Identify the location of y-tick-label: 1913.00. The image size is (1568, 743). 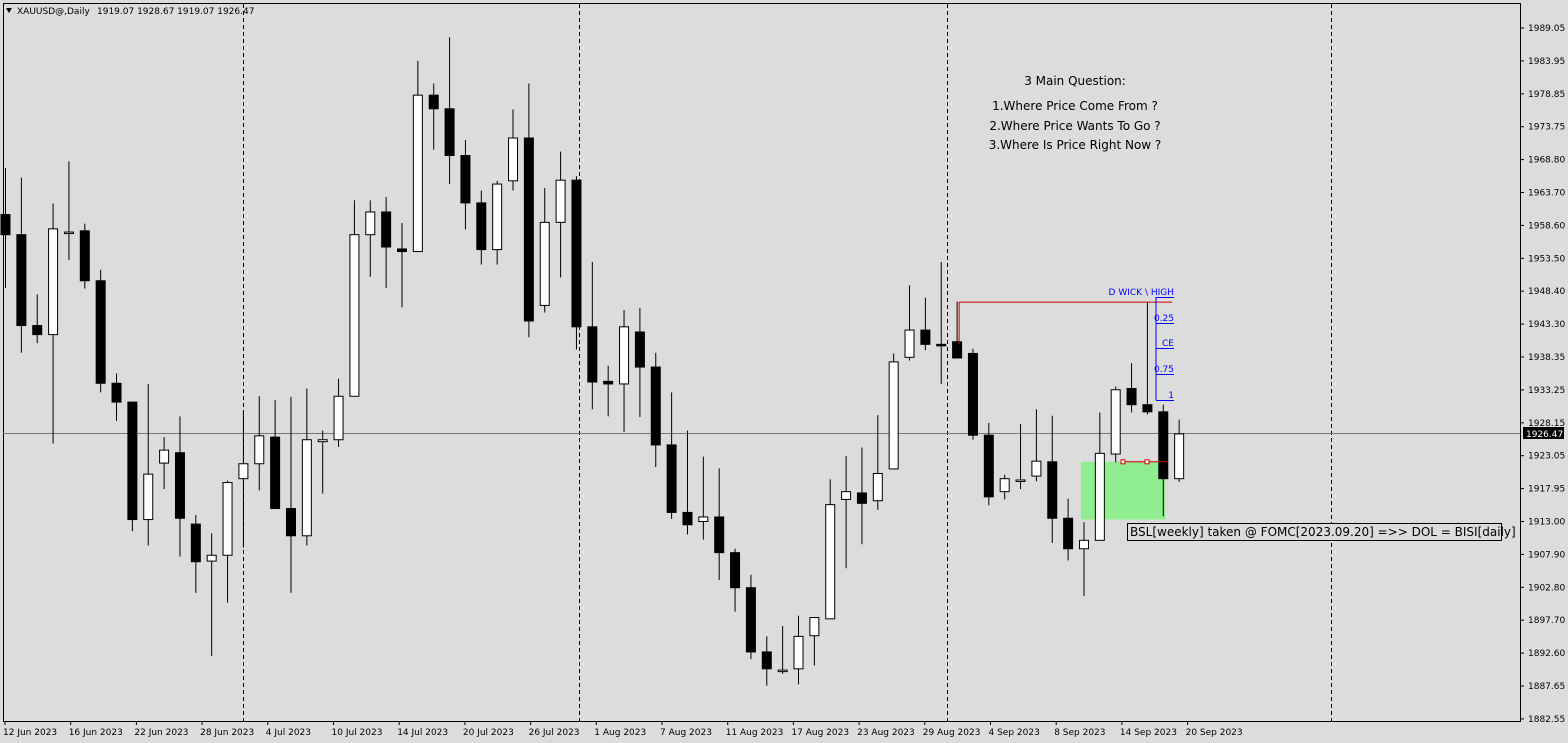
(1546, 523).